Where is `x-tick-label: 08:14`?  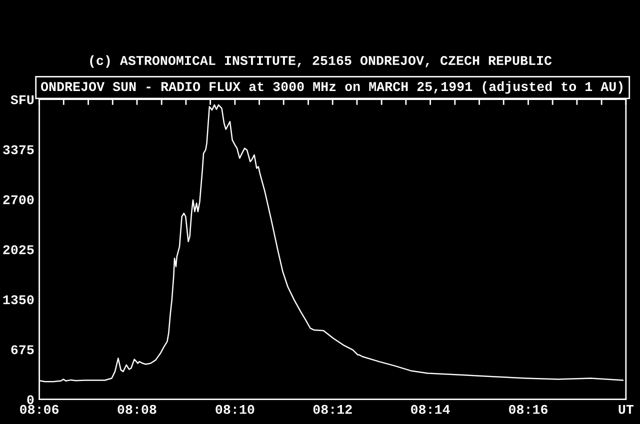 x-tick-label: 08:14 is located at coordinates (430, 409).